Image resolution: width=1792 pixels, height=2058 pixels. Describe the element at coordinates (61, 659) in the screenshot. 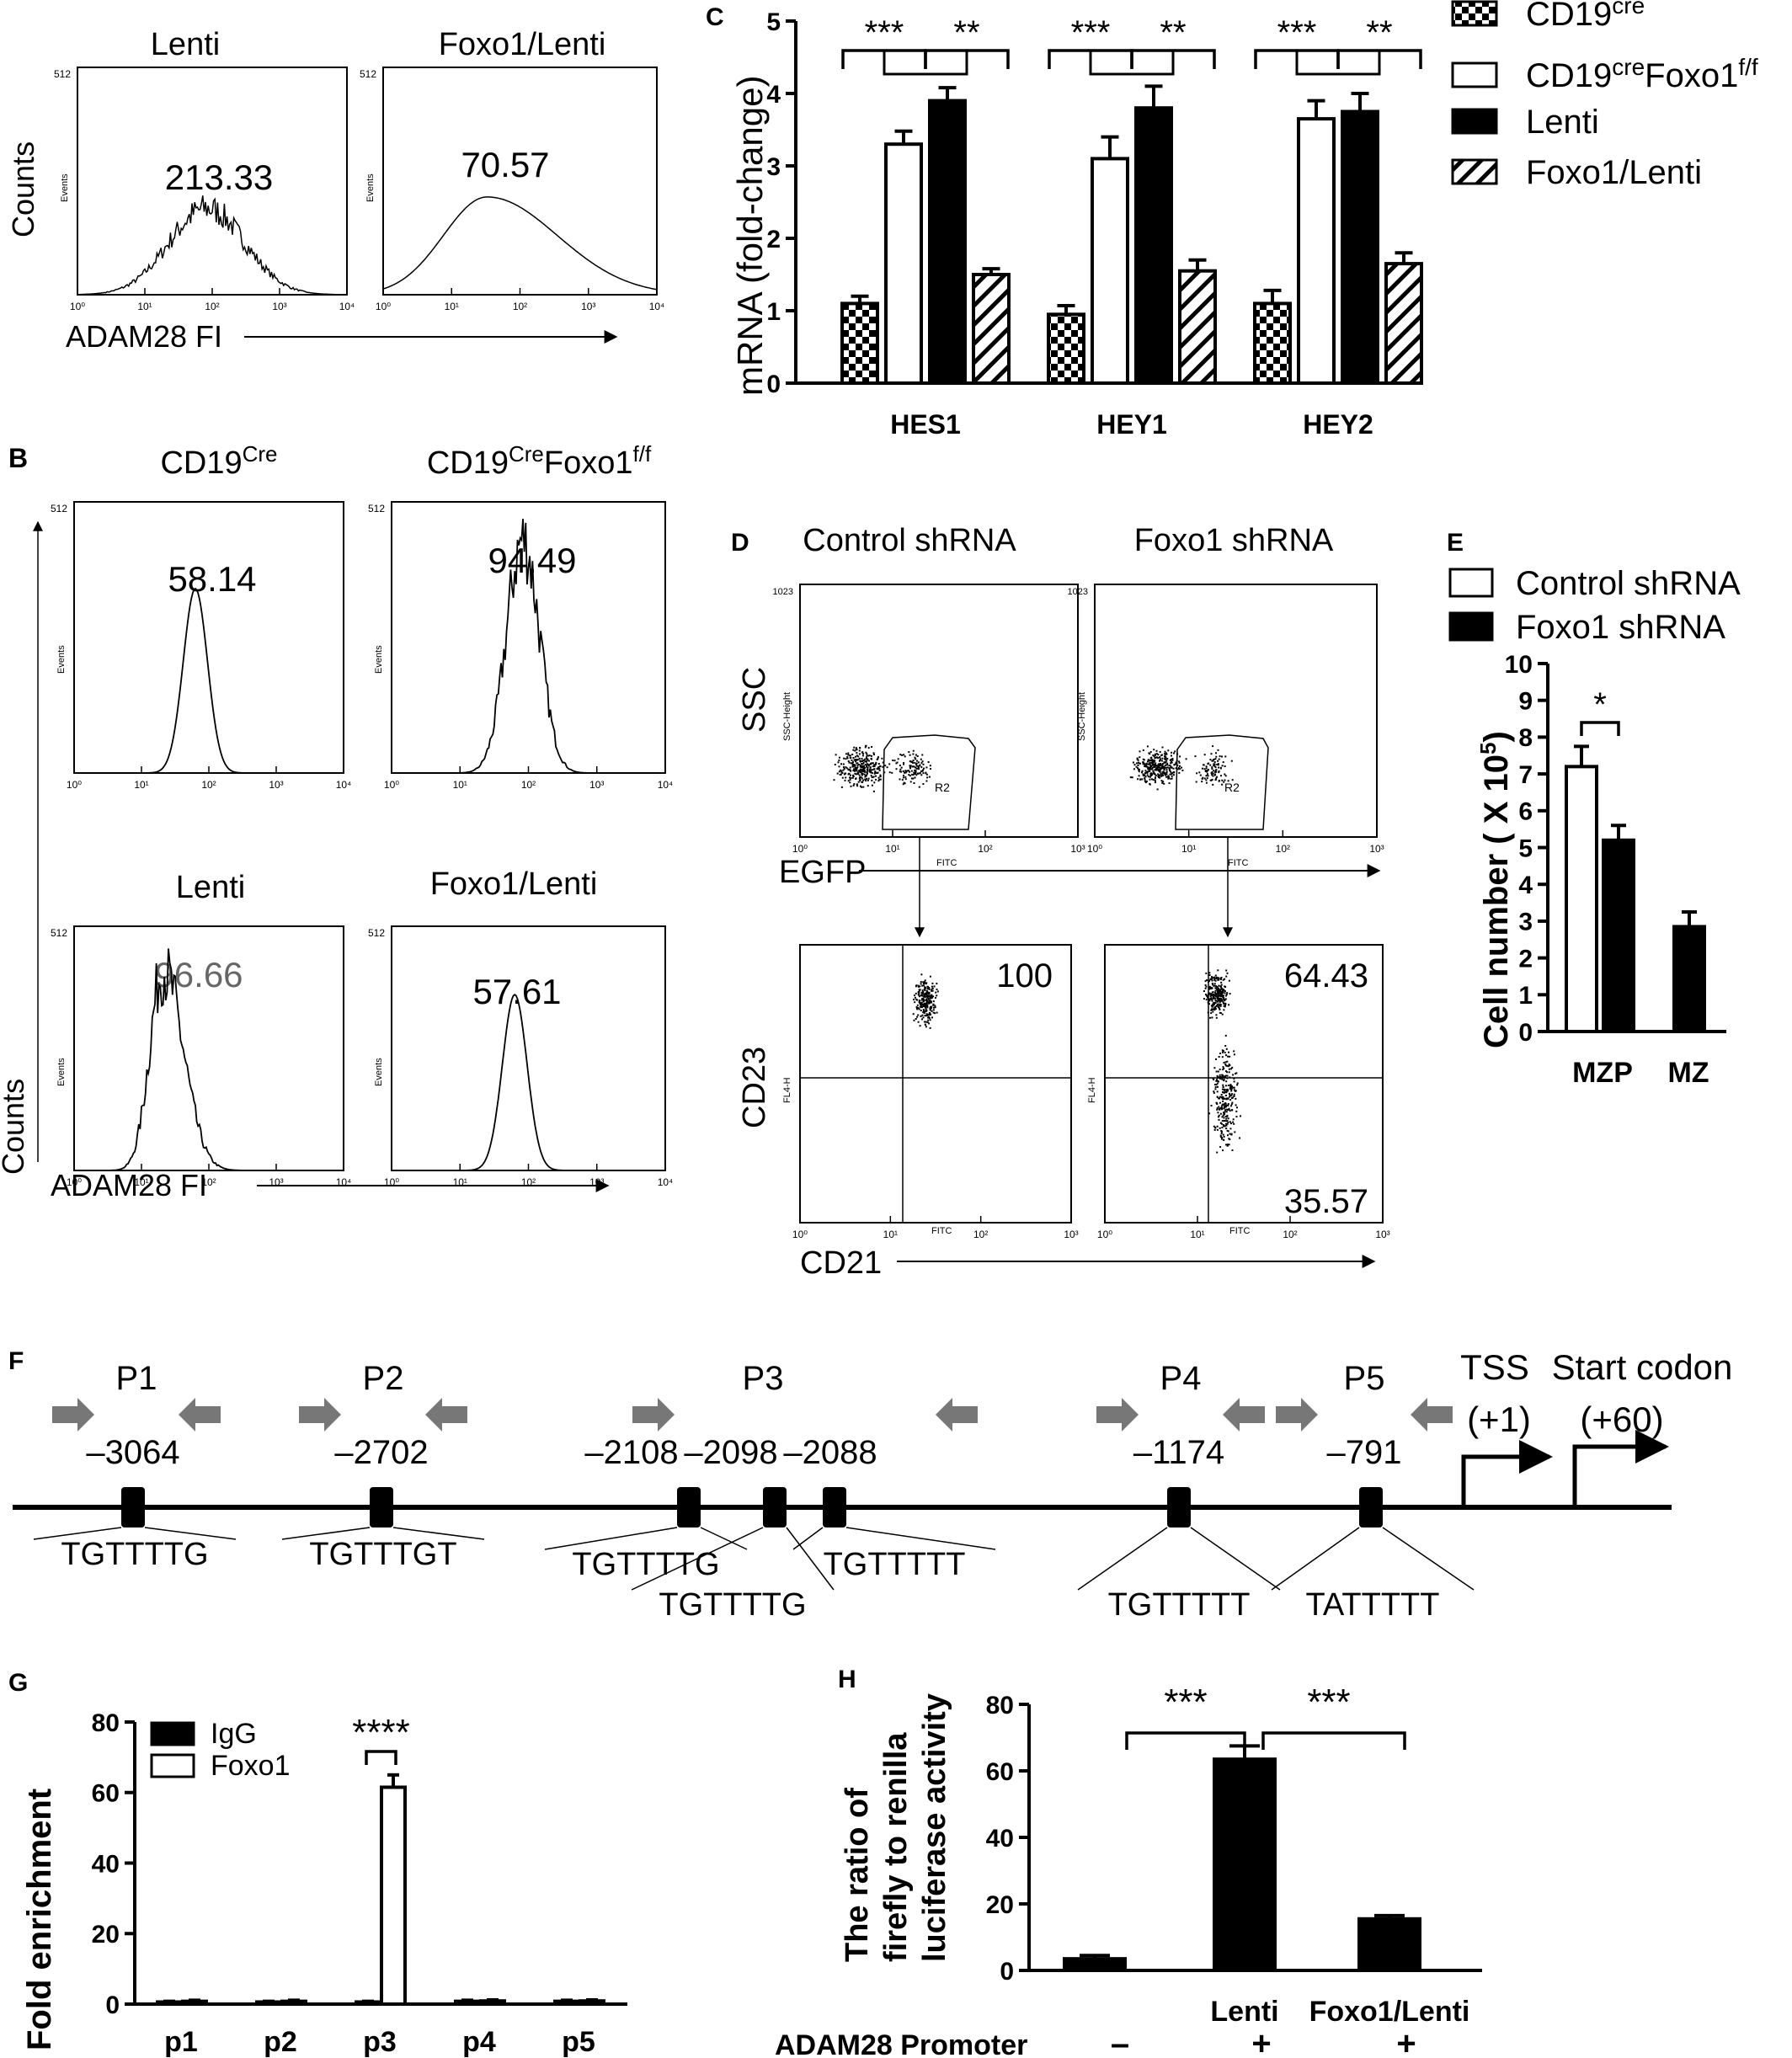

I see `axis-events-label: Events` at that location.